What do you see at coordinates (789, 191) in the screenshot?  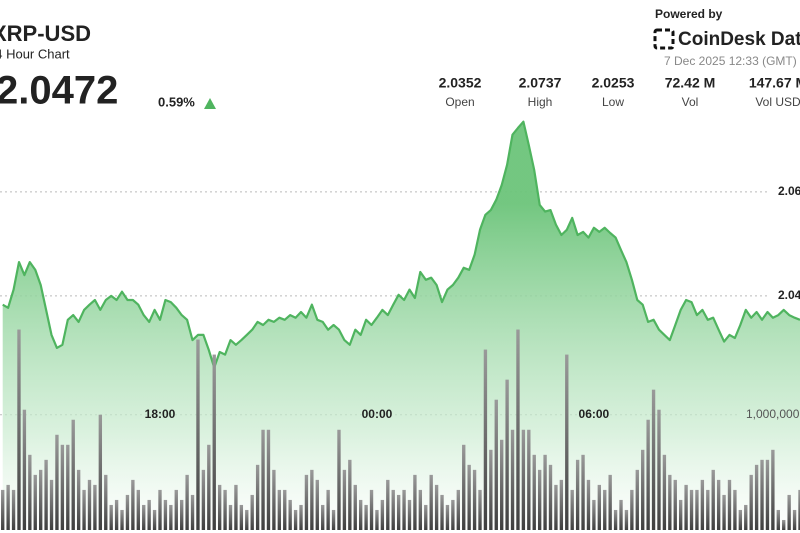 I see `y-tick-label: 2.06` at bounding box center [789, 191].